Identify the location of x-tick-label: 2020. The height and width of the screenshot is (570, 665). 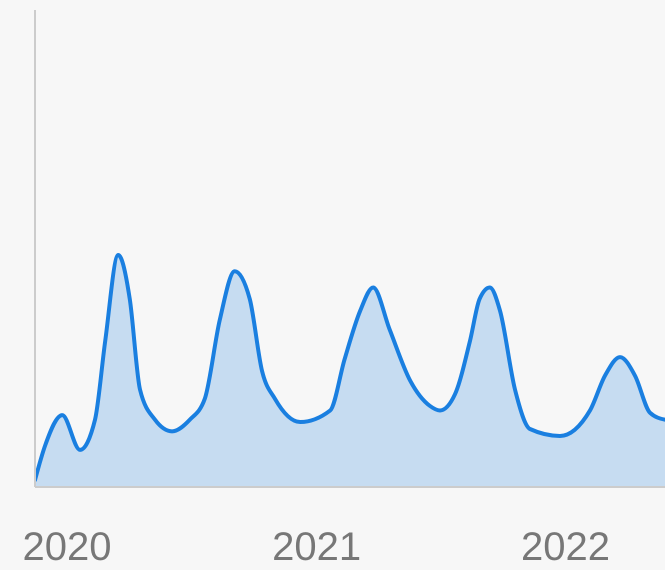
(67, 547).